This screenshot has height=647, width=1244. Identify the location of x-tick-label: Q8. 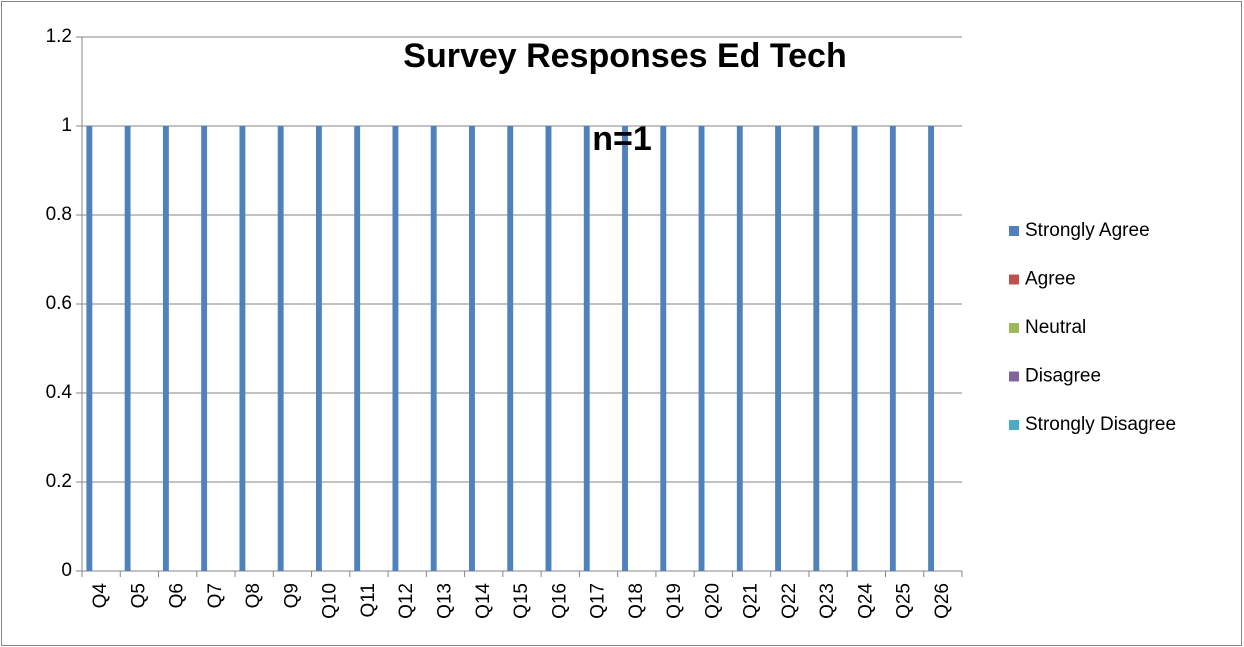
(253, 595).